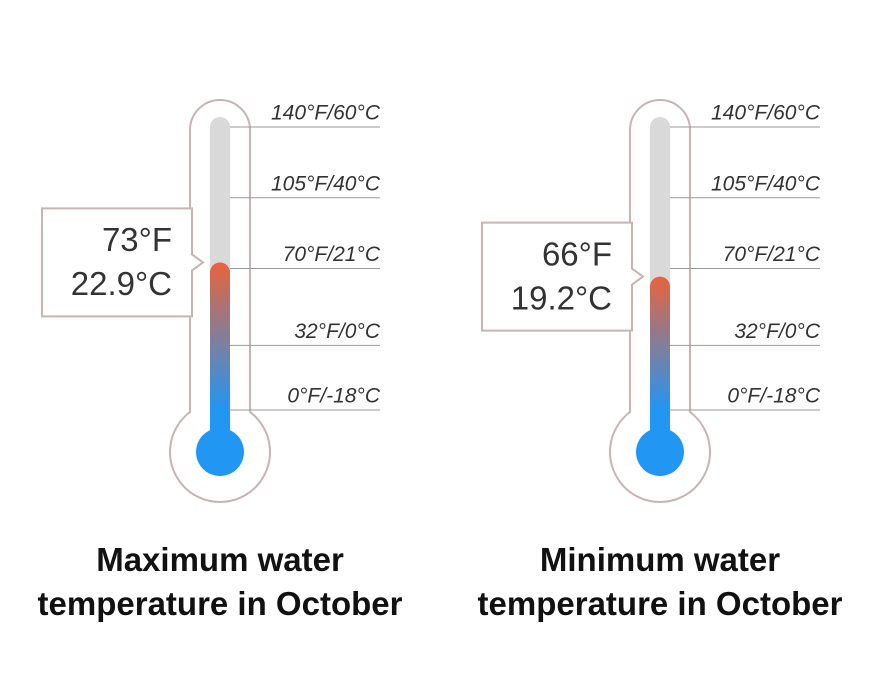 This screenshot has height=680, width=880. I want to click on value-label: 66°F, so click(577, 253).